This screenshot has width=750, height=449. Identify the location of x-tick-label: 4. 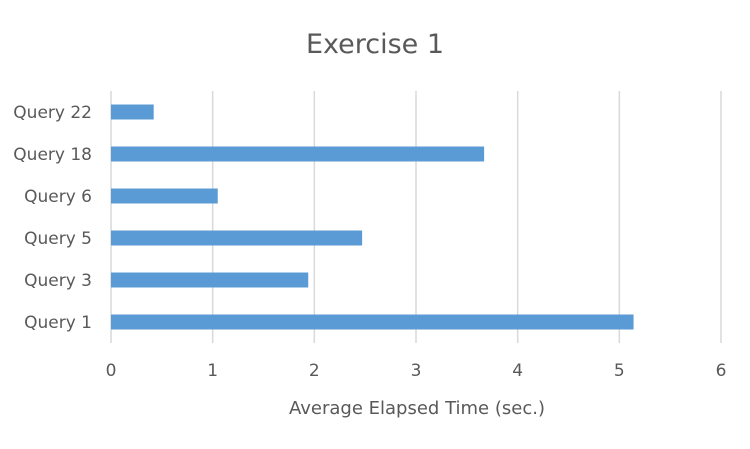
(517, 371).